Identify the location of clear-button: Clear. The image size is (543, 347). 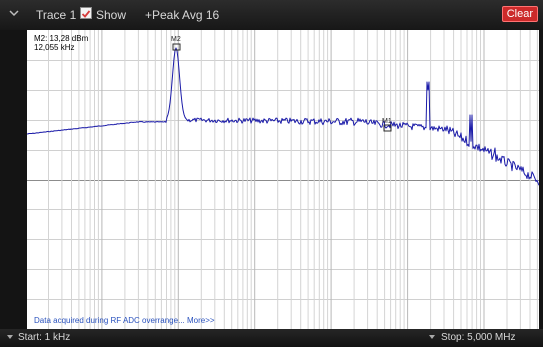
(519, 14).